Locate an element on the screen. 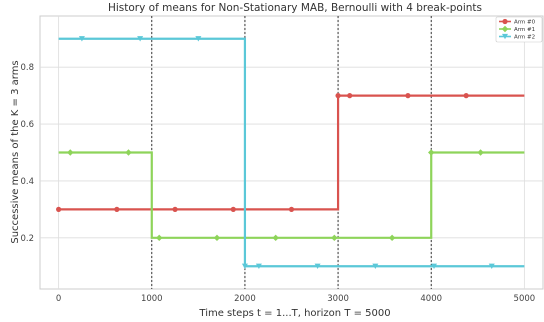 This screenshot has width=544, height=322. y-axis-label: Successive means of the K = 3 arms is located at coordinates (15, 151).